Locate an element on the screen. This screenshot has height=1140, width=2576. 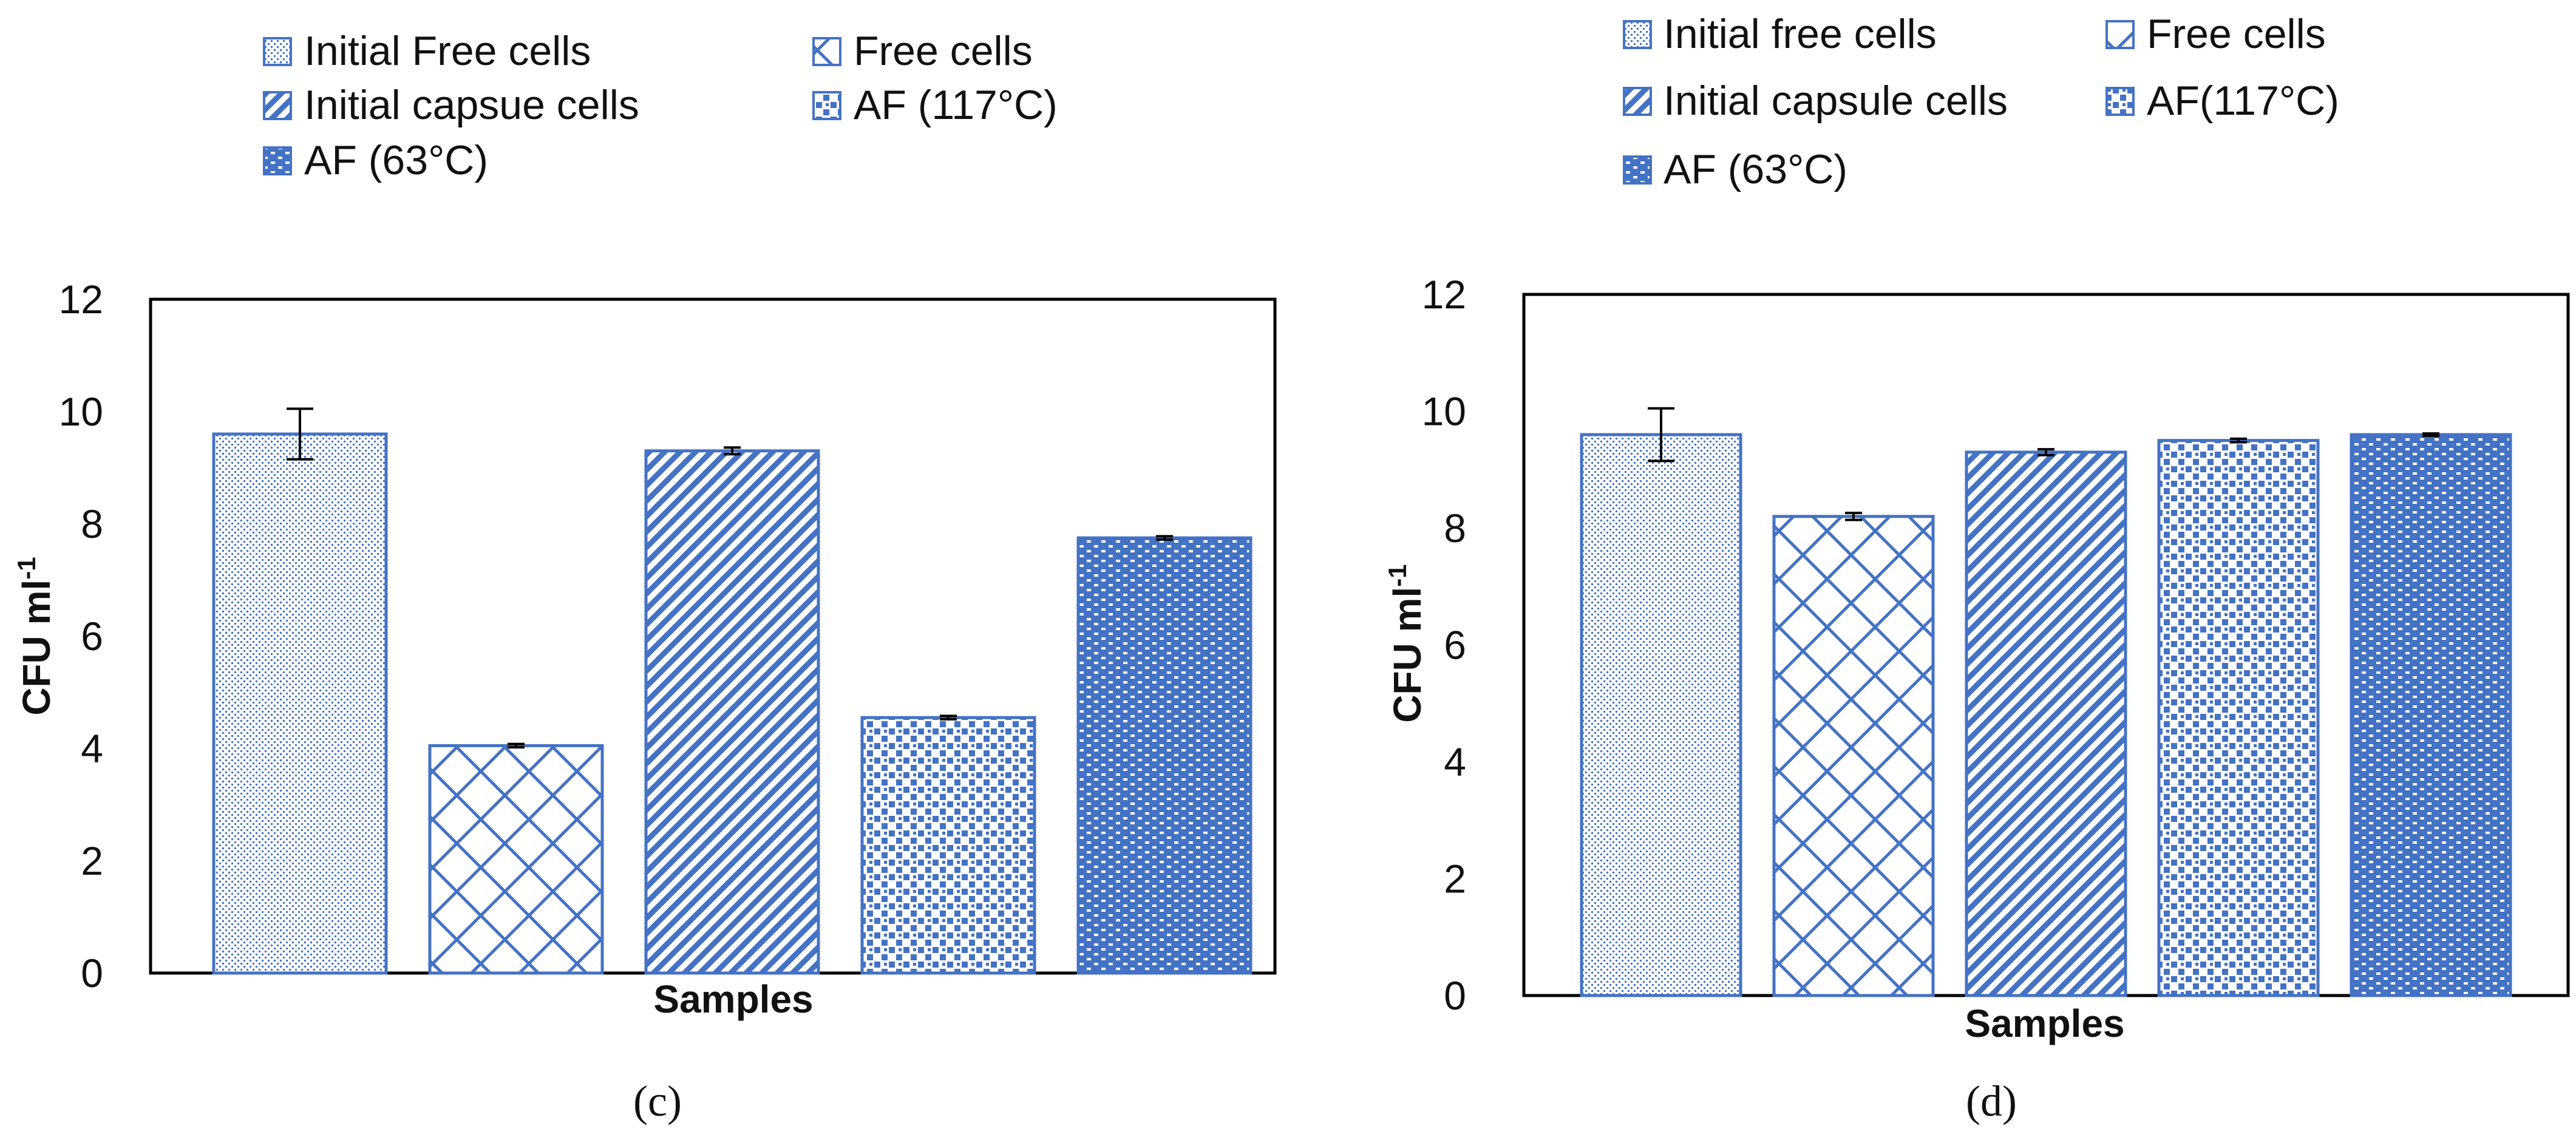
y-tick-label-d-6: 12 is located at coordinates (1444, 294).